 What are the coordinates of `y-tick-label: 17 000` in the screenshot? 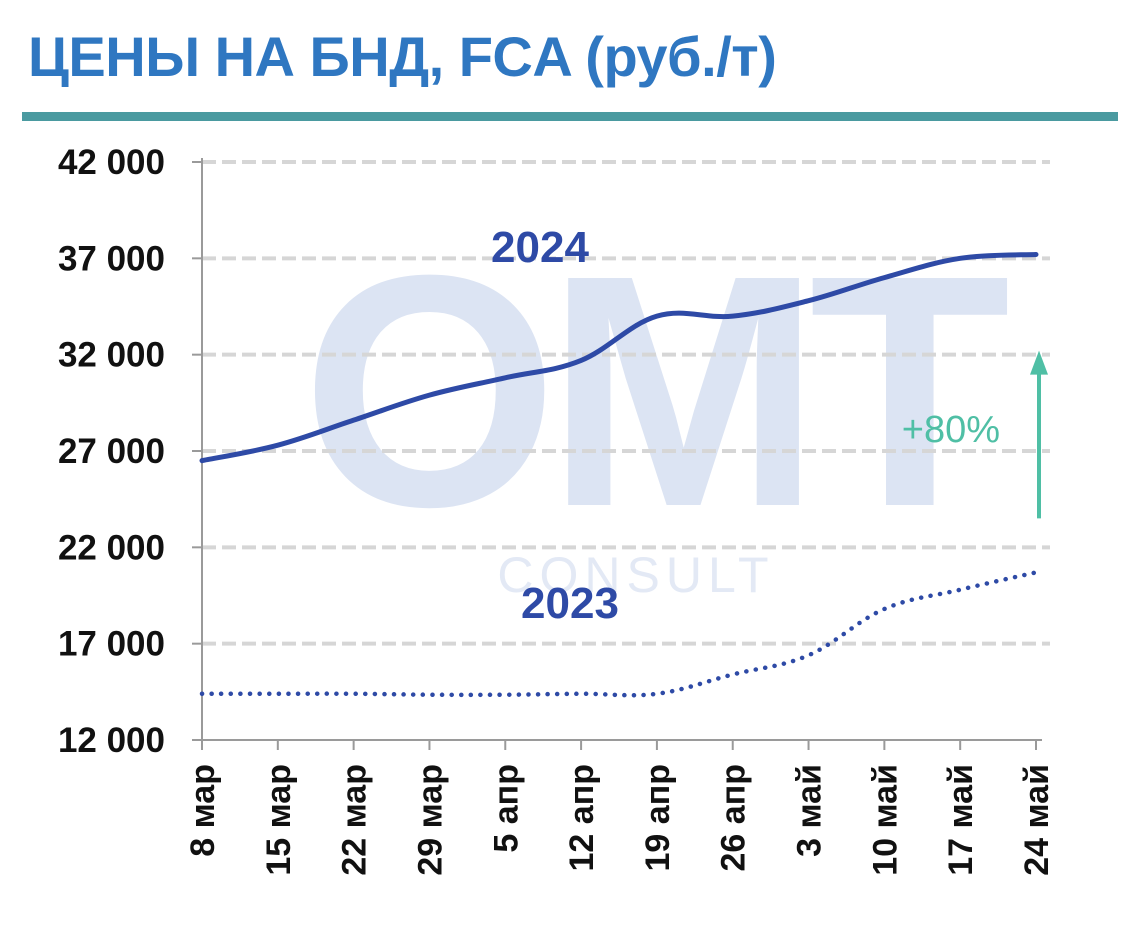 It's located at (111, 644).